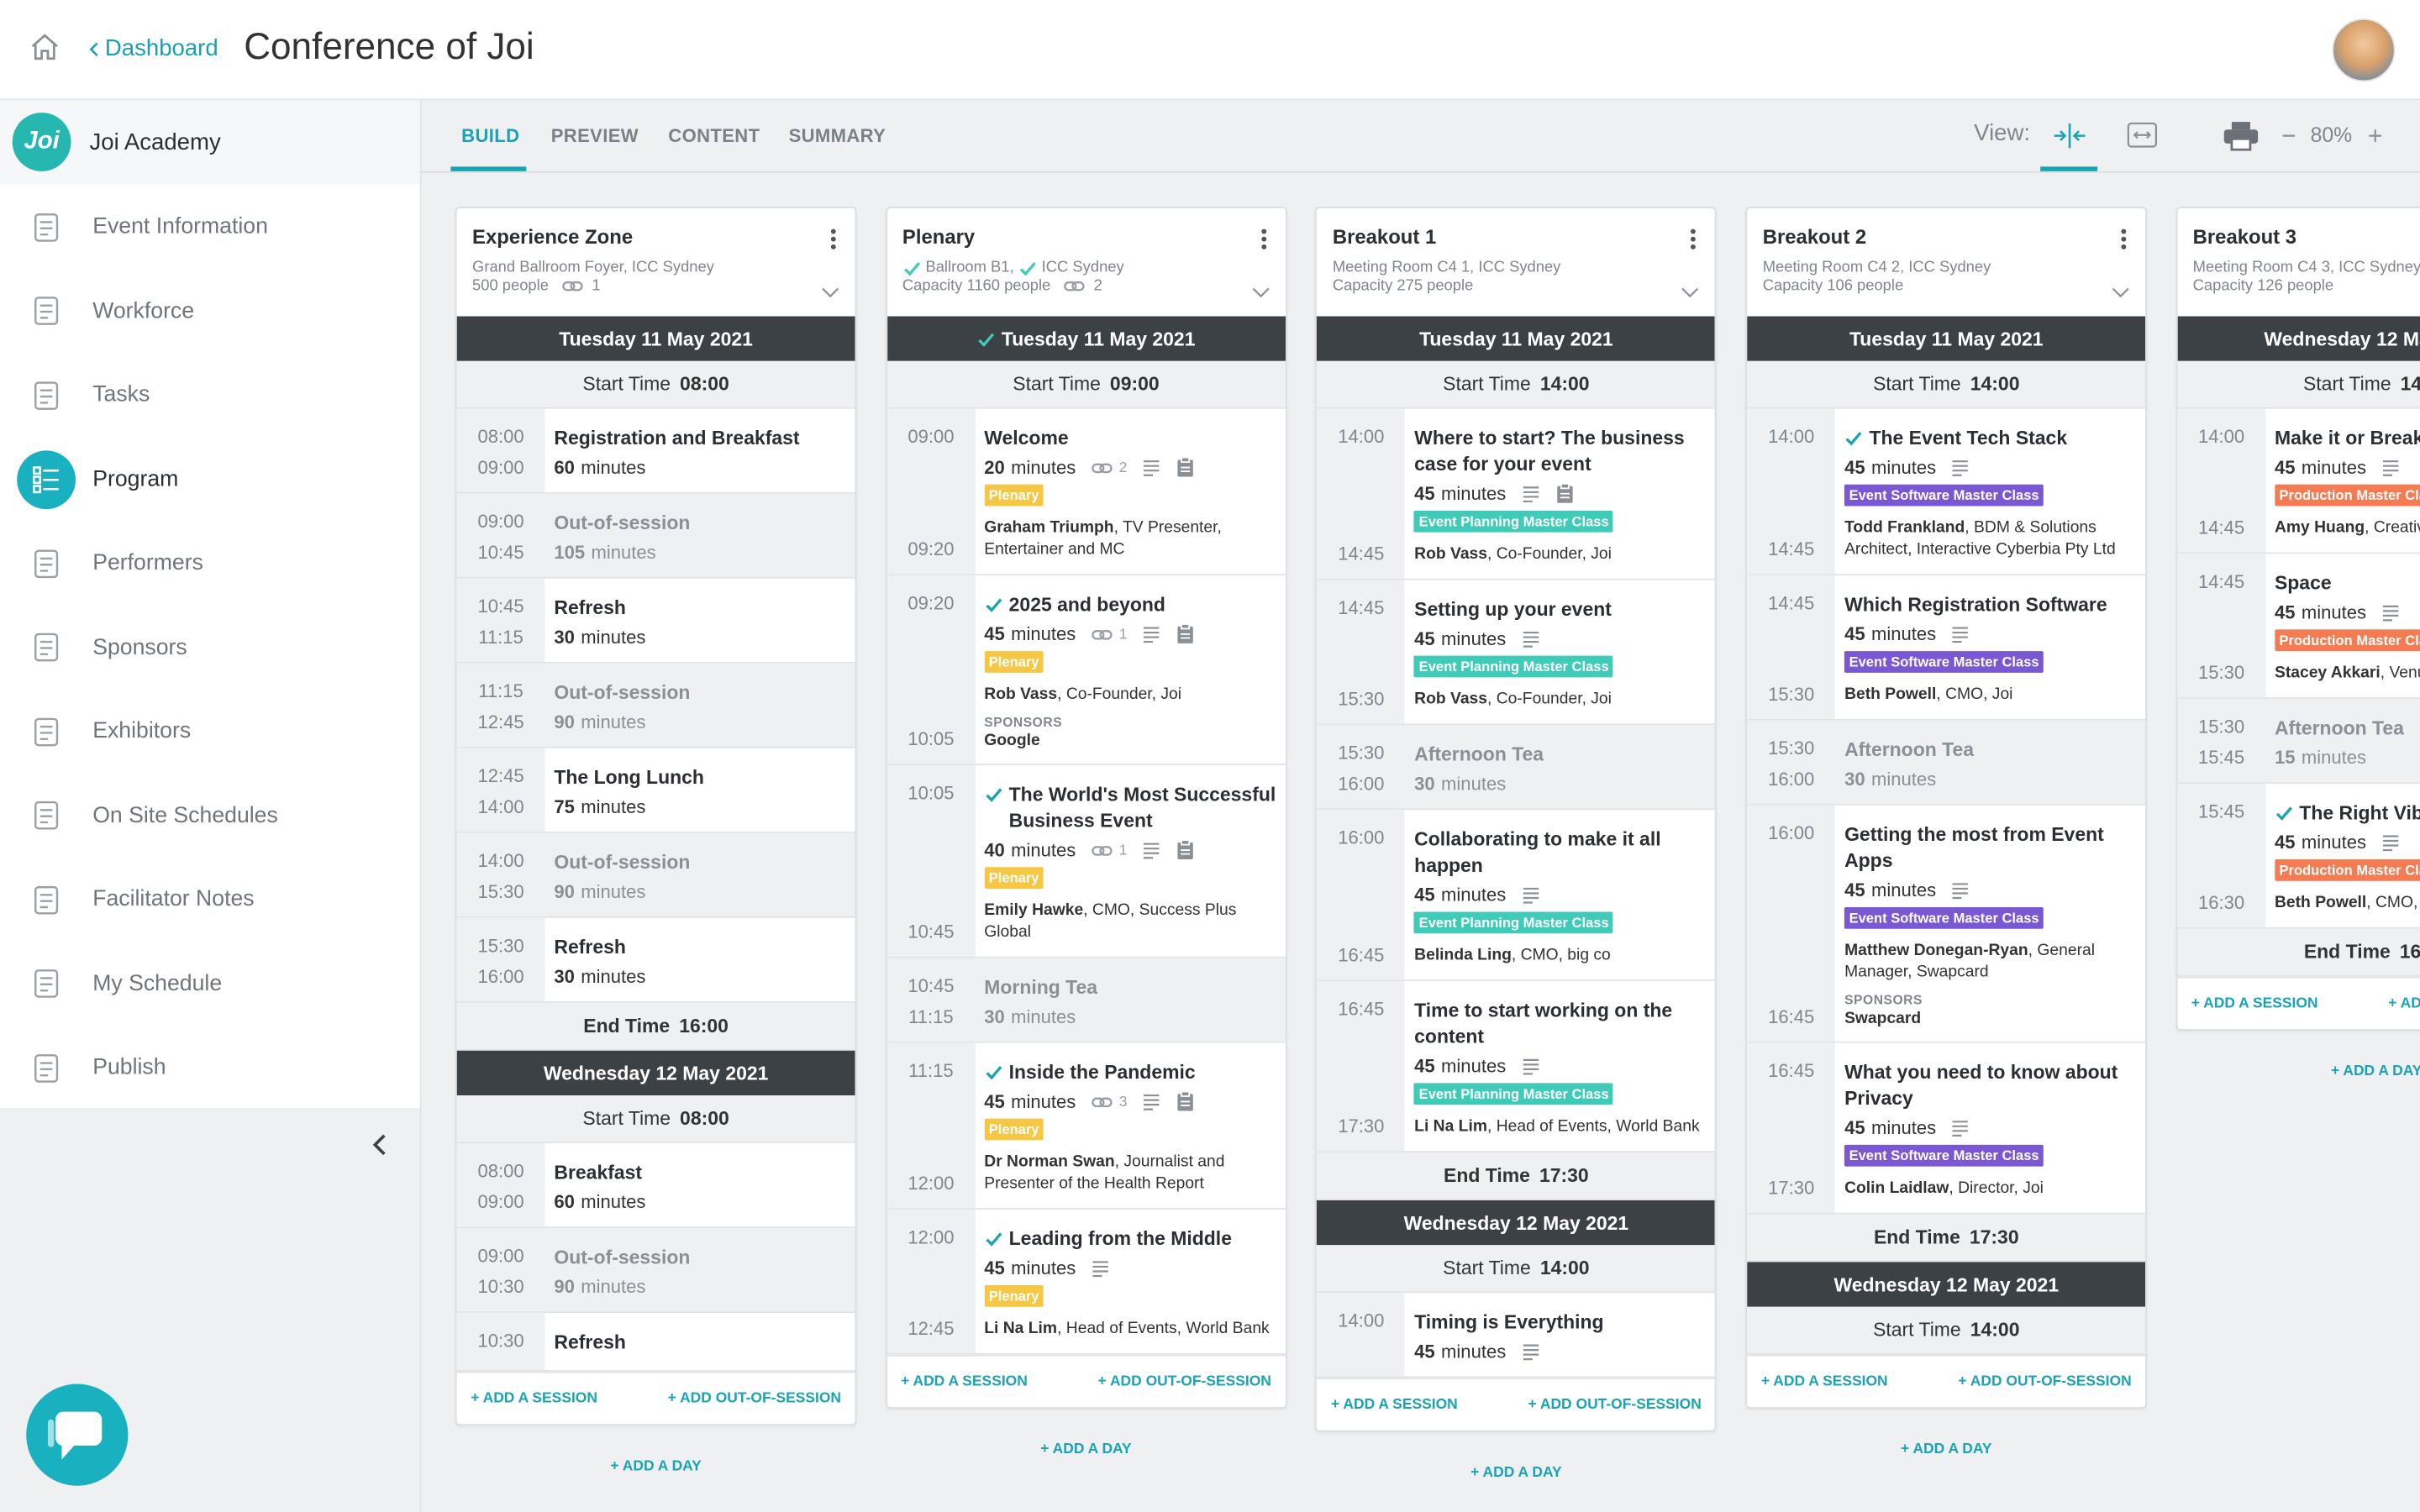  Describe the element at coordinates (656, 621) in the screenshot. I see `session: 10:45 11:15 Refresh 30 minutes` at that location.